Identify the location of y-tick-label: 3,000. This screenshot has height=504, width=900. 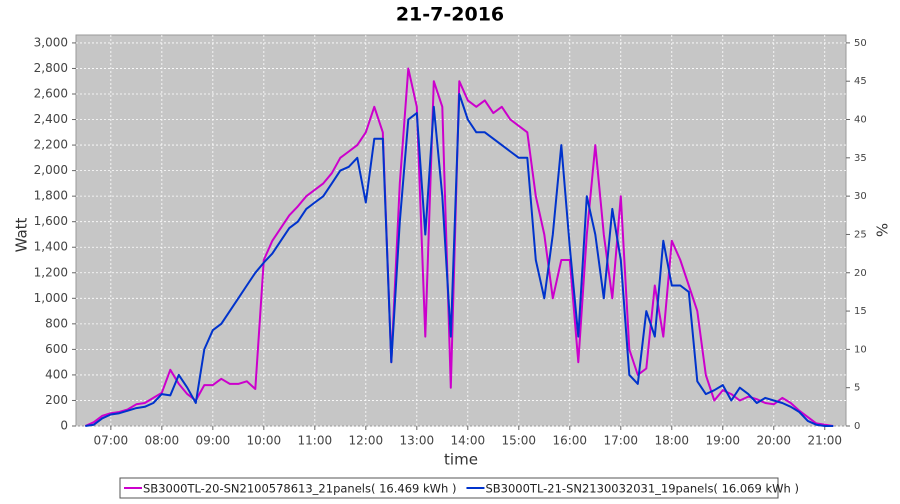
(51, 42).